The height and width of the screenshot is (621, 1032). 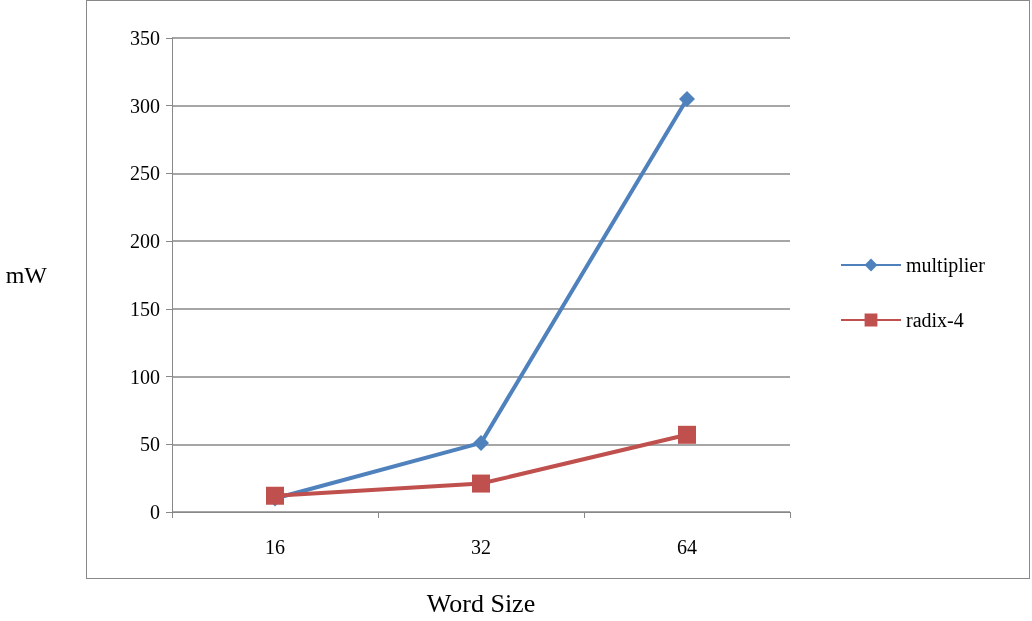 I want to click on x-tick-label: 32, so click(x=481, y=547).